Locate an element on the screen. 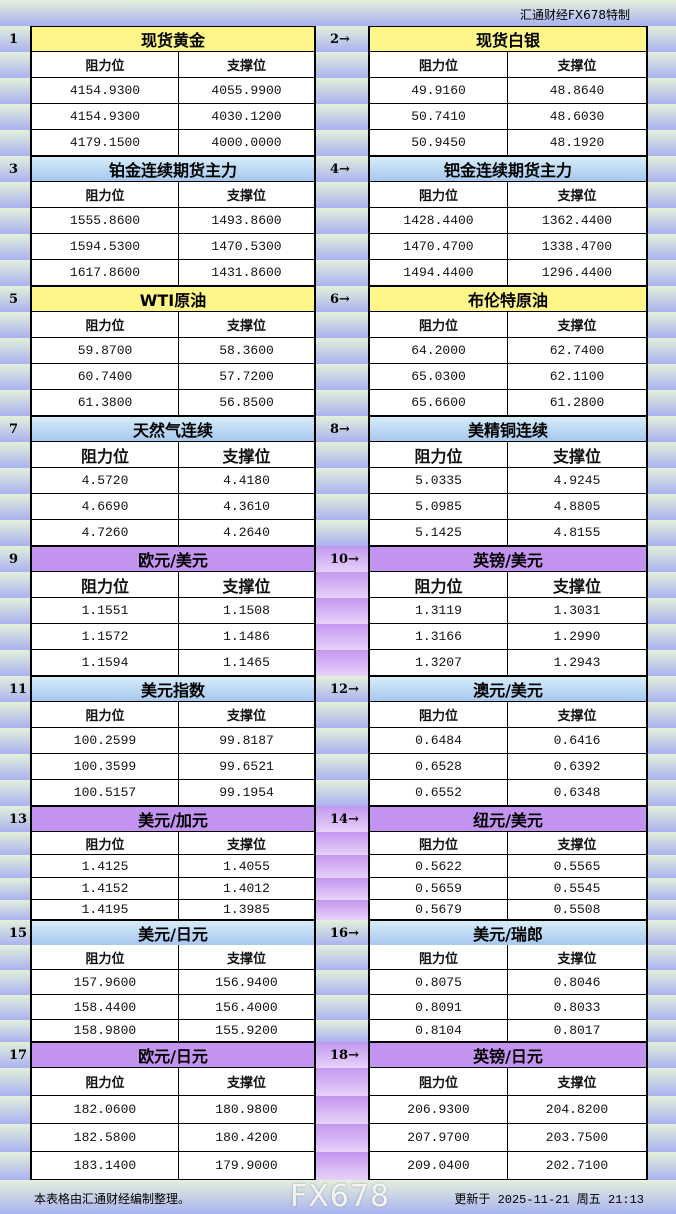  section-number: 4→ is located at coordinates (342, 169).